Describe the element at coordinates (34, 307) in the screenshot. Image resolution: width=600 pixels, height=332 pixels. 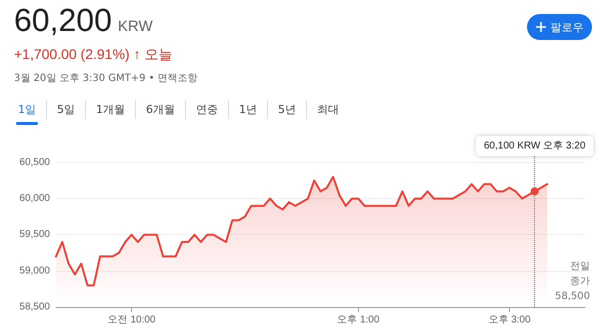
I see `y-tick-label: 58,500` at that location.